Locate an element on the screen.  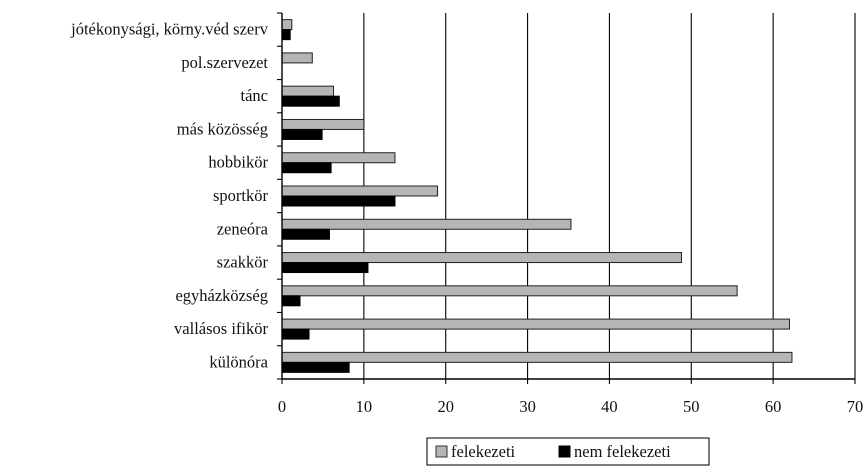
bar-felekezeti-k-l-n-ra is located at coordinates (537, 357).